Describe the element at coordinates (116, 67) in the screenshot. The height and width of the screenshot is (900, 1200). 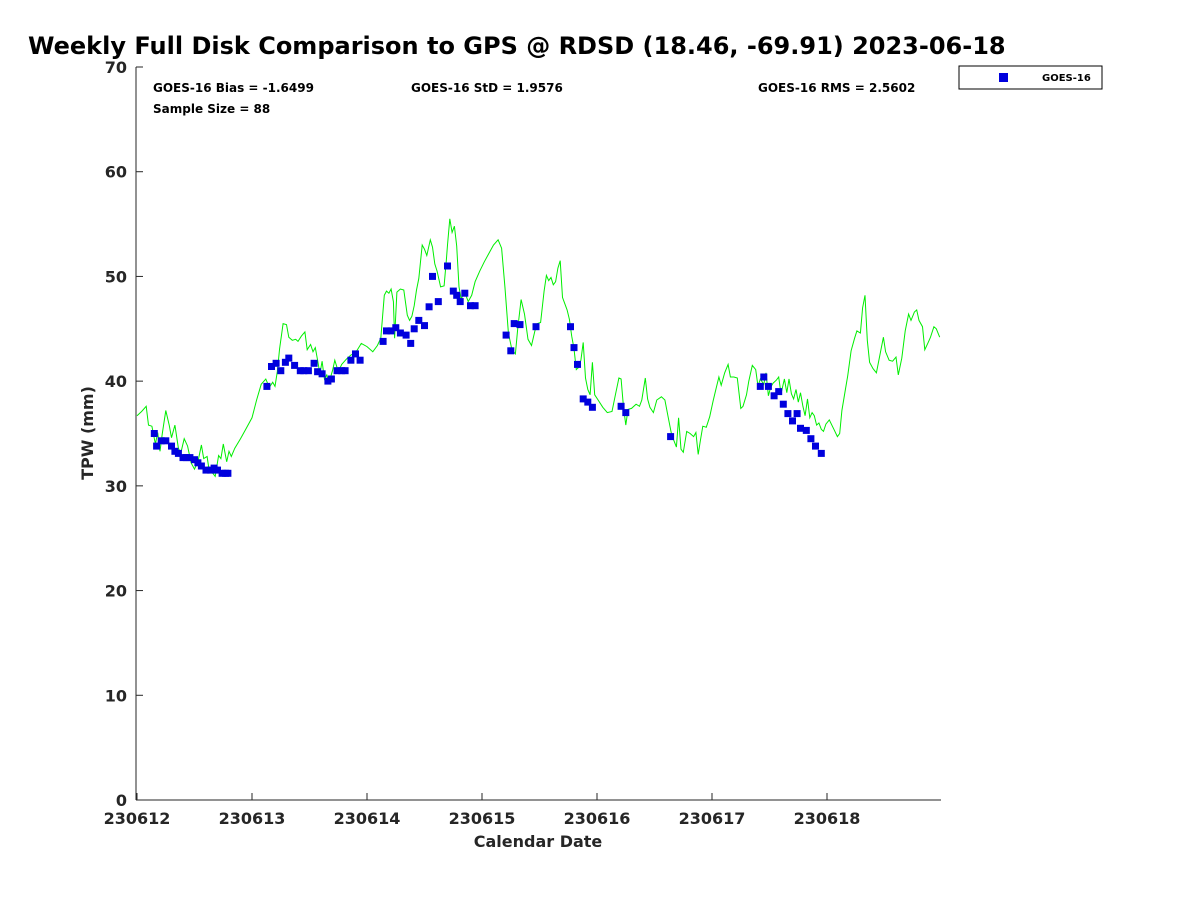
I see `y-tick-label: 70` at that location.